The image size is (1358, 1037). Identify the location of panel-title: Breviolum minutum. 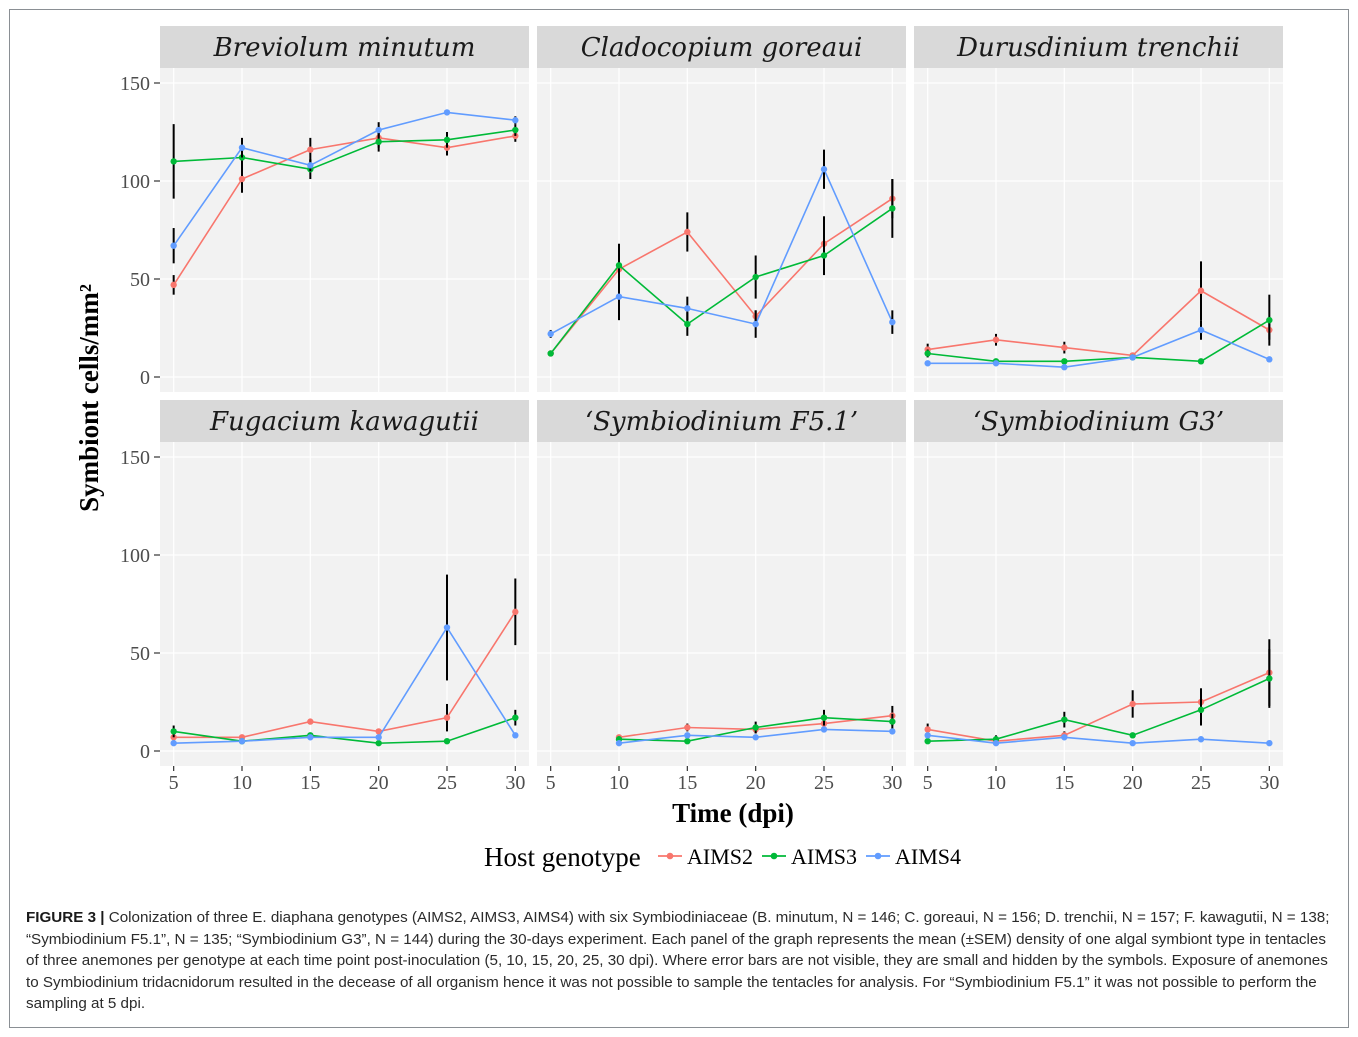
(344, 48).